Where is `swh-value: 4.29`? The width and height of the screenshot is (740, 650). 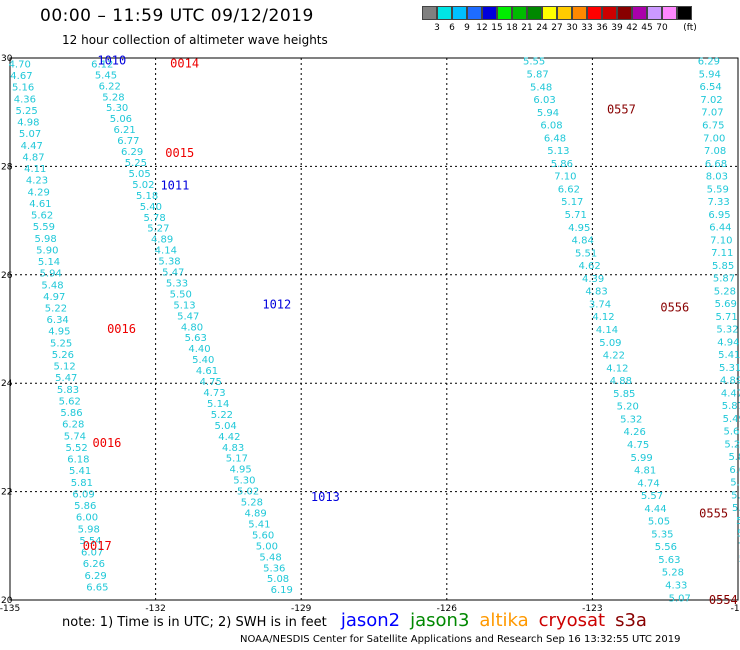 swh-value: 4.29 is located at coordinates (39, 192).